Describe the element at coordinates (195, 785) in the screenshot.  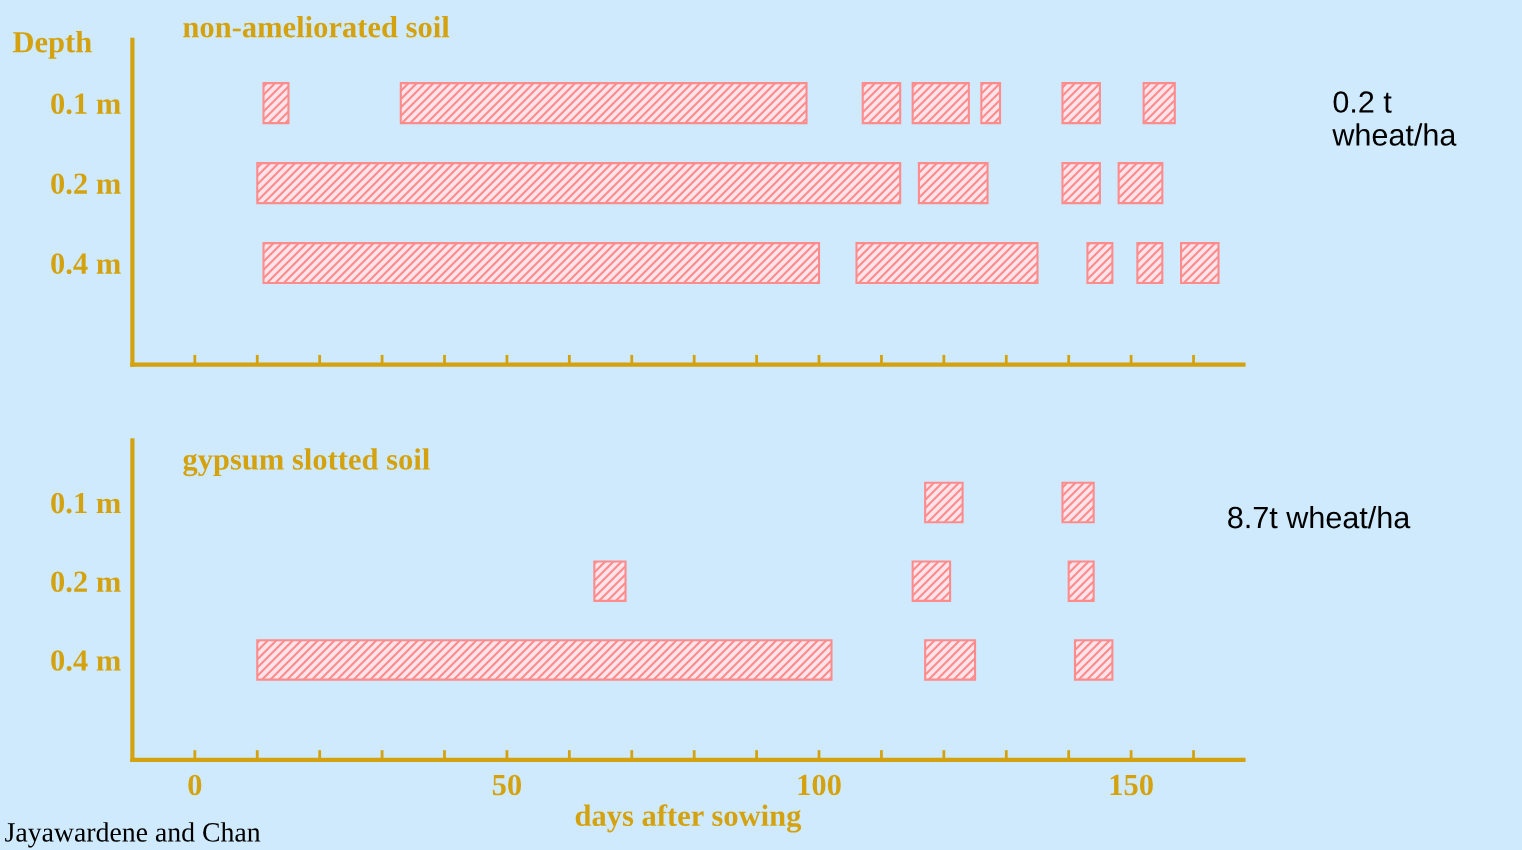
I see `x-tick-label: 0` at that location.